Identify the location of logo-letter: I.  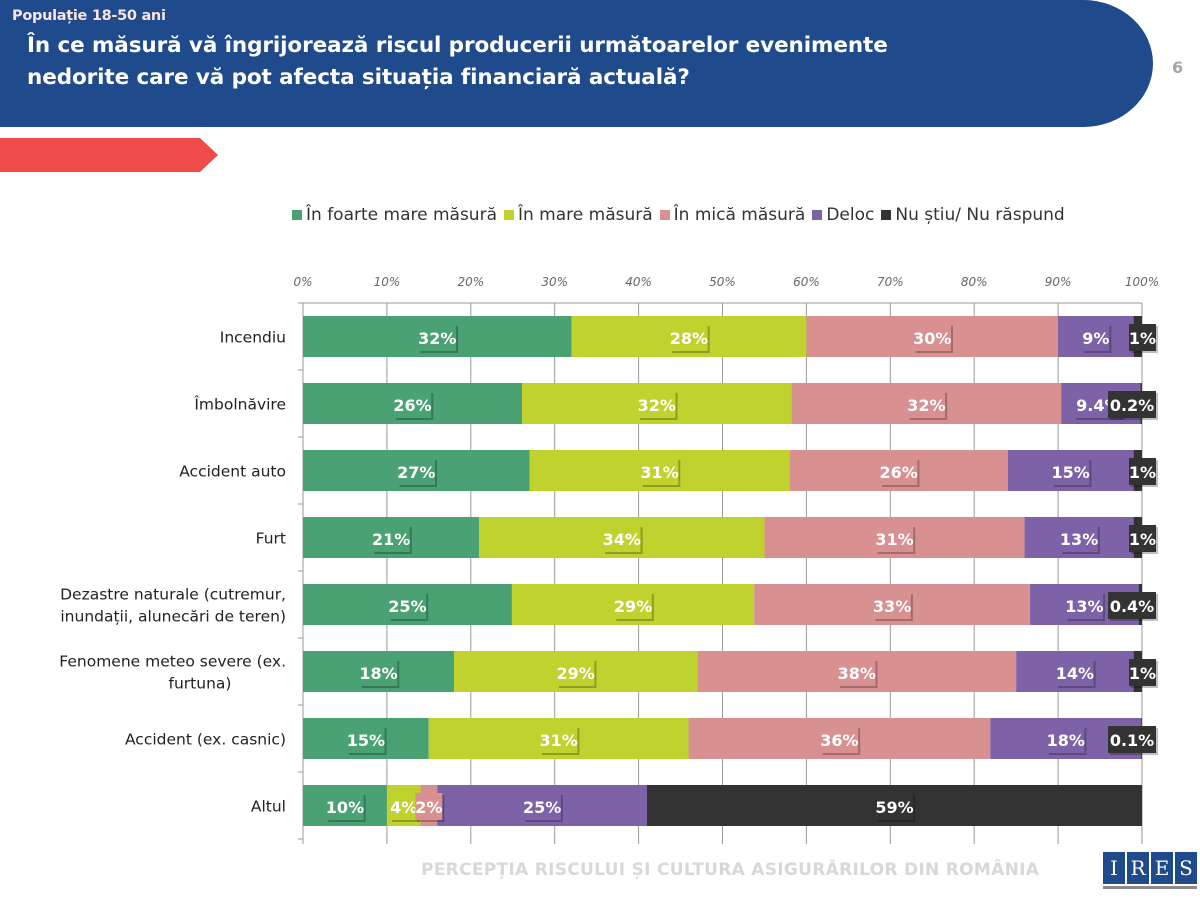
(1114, 868).